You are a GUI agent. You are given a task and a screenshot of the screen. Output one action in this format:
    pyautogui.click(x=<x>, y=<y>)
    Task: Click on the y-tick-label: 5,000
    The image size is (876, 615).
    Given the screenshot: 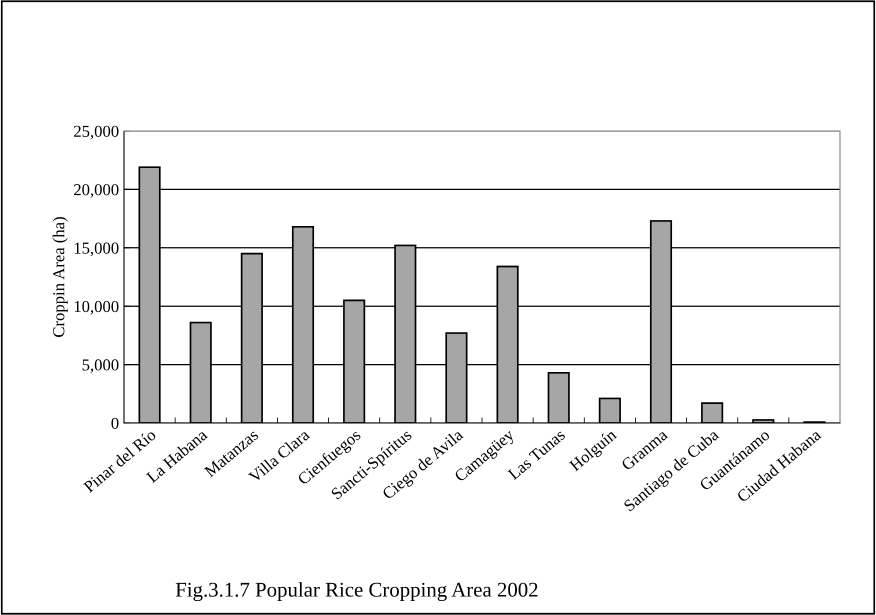 What is the action you would take?
    pyautogui.click(x=100, y=366)
    